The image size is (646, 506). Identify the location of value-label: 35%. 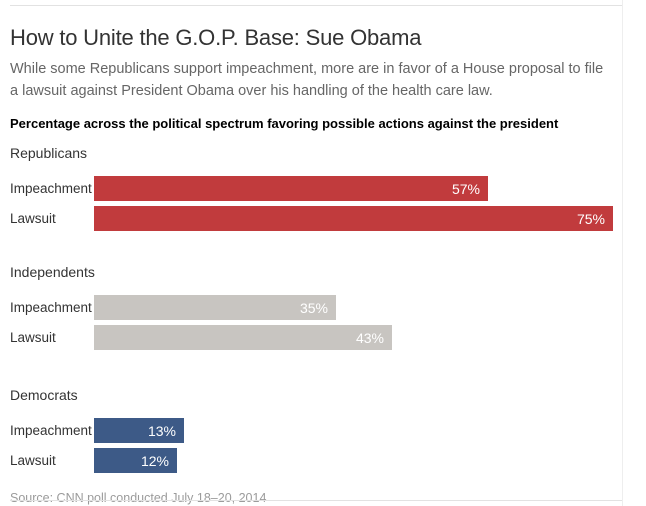
(313, 307).